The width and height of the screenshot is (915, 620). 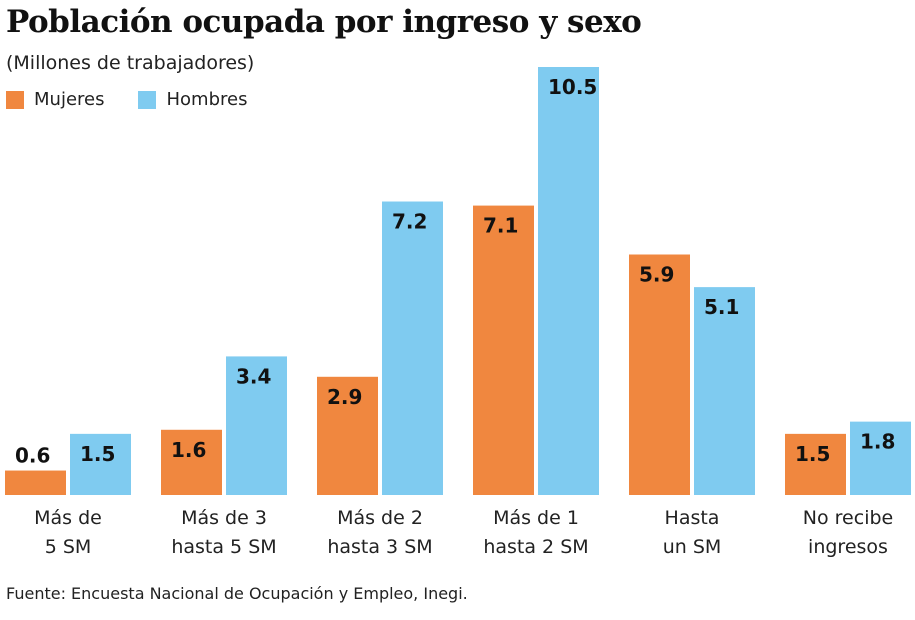 I want to click on data-label-hombres-2: 7.2, so click(x=409, y=222).